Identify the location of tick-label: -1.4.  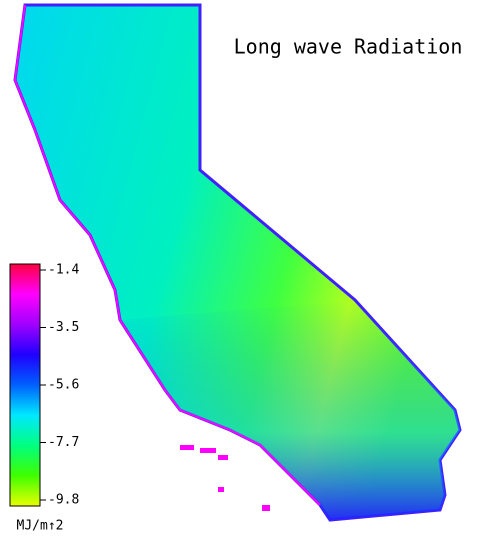
(63, 270).